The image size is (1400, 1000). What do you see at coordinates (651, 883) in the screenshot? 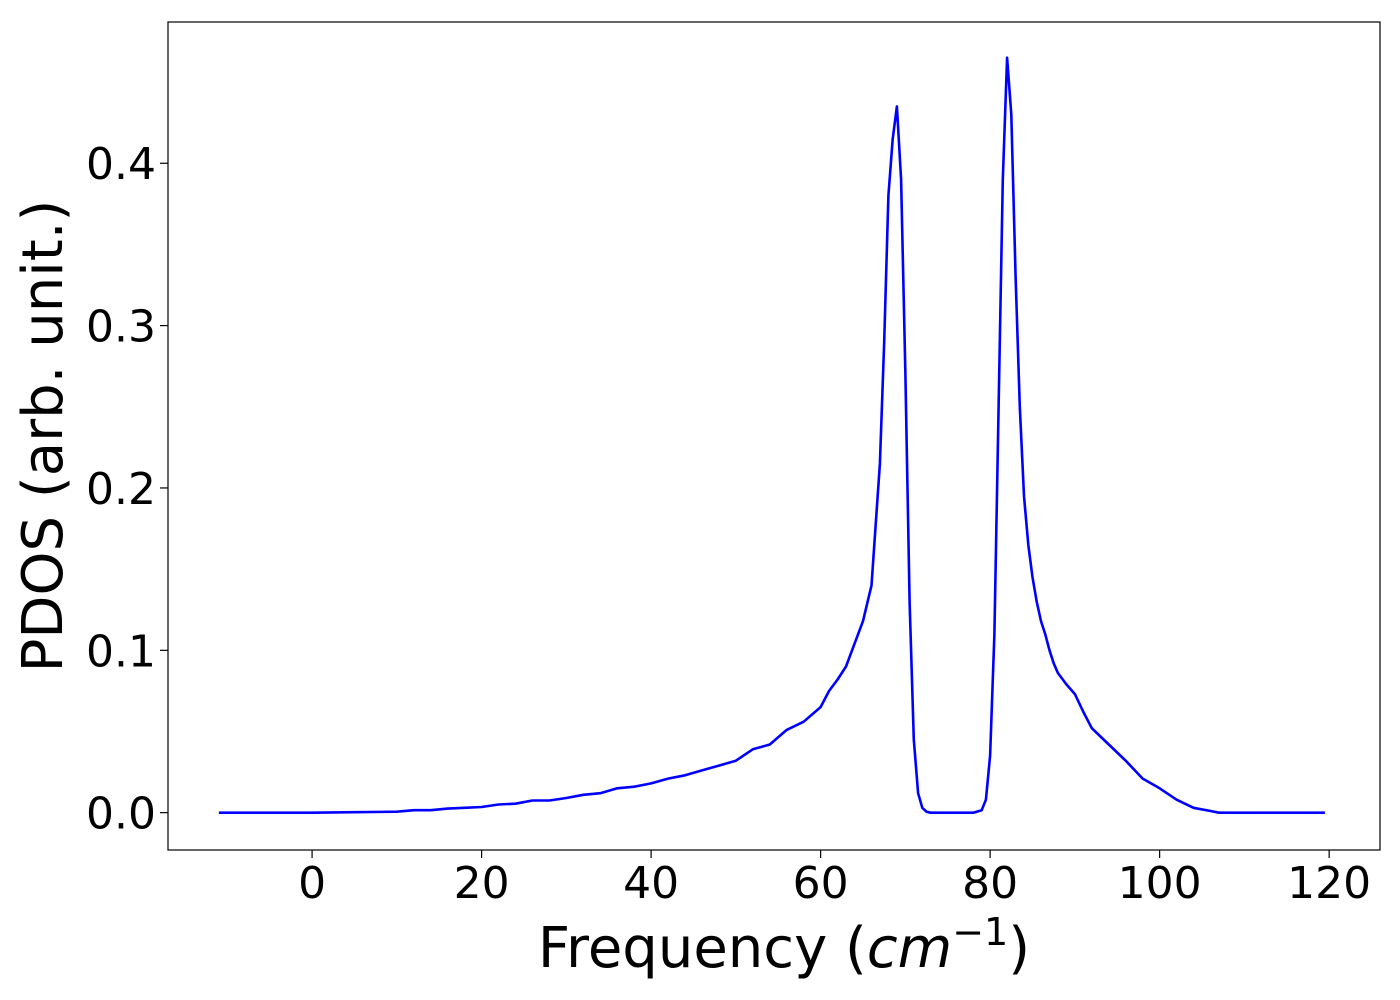
I see `x-tick-label: 40` at bounding box center [651, 883].